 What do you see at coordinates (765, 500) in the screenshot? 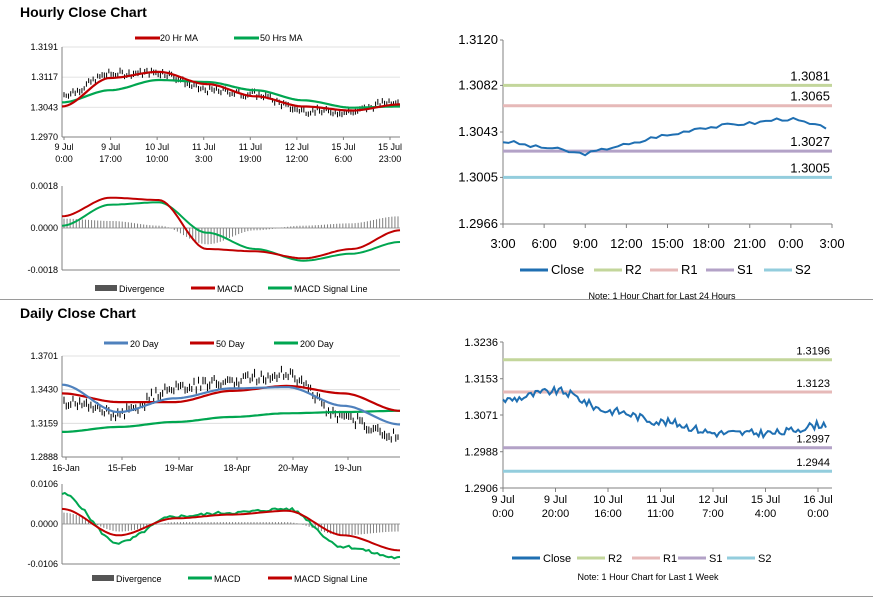
I see `daily-levels-xtick-label-date: 15 Jul` at bounding box center [765, 500].